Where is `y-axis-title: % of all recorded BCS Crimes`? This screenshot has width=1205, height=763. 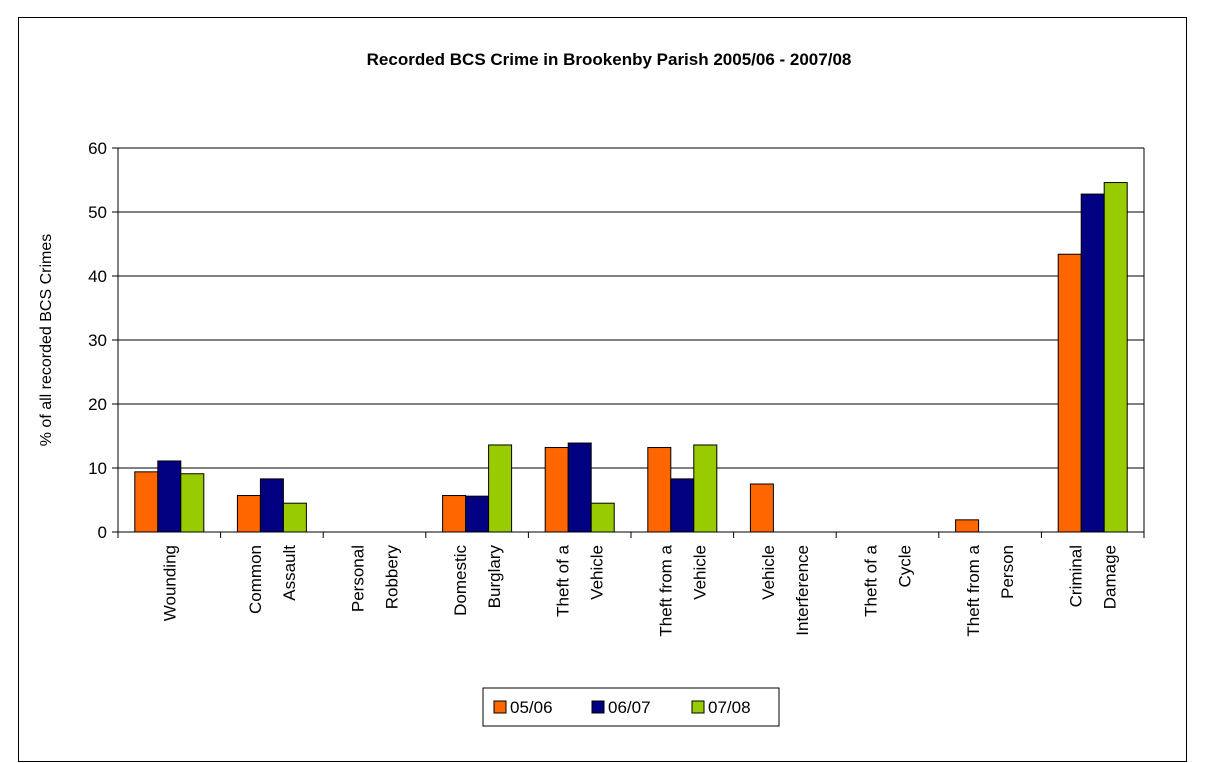 y-axis-title: % of all recorded BCS Crimes is located at coordinates (46, 340).